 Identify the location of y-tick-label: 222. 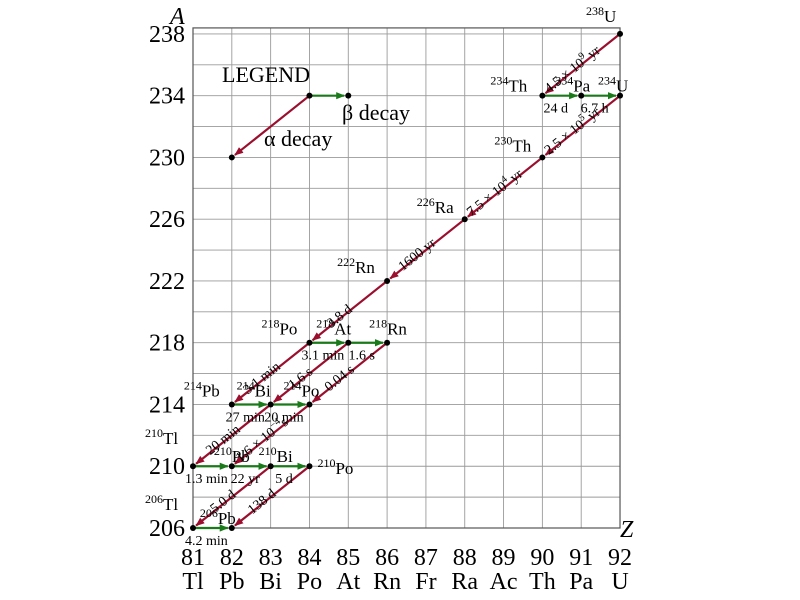
(167, 282).